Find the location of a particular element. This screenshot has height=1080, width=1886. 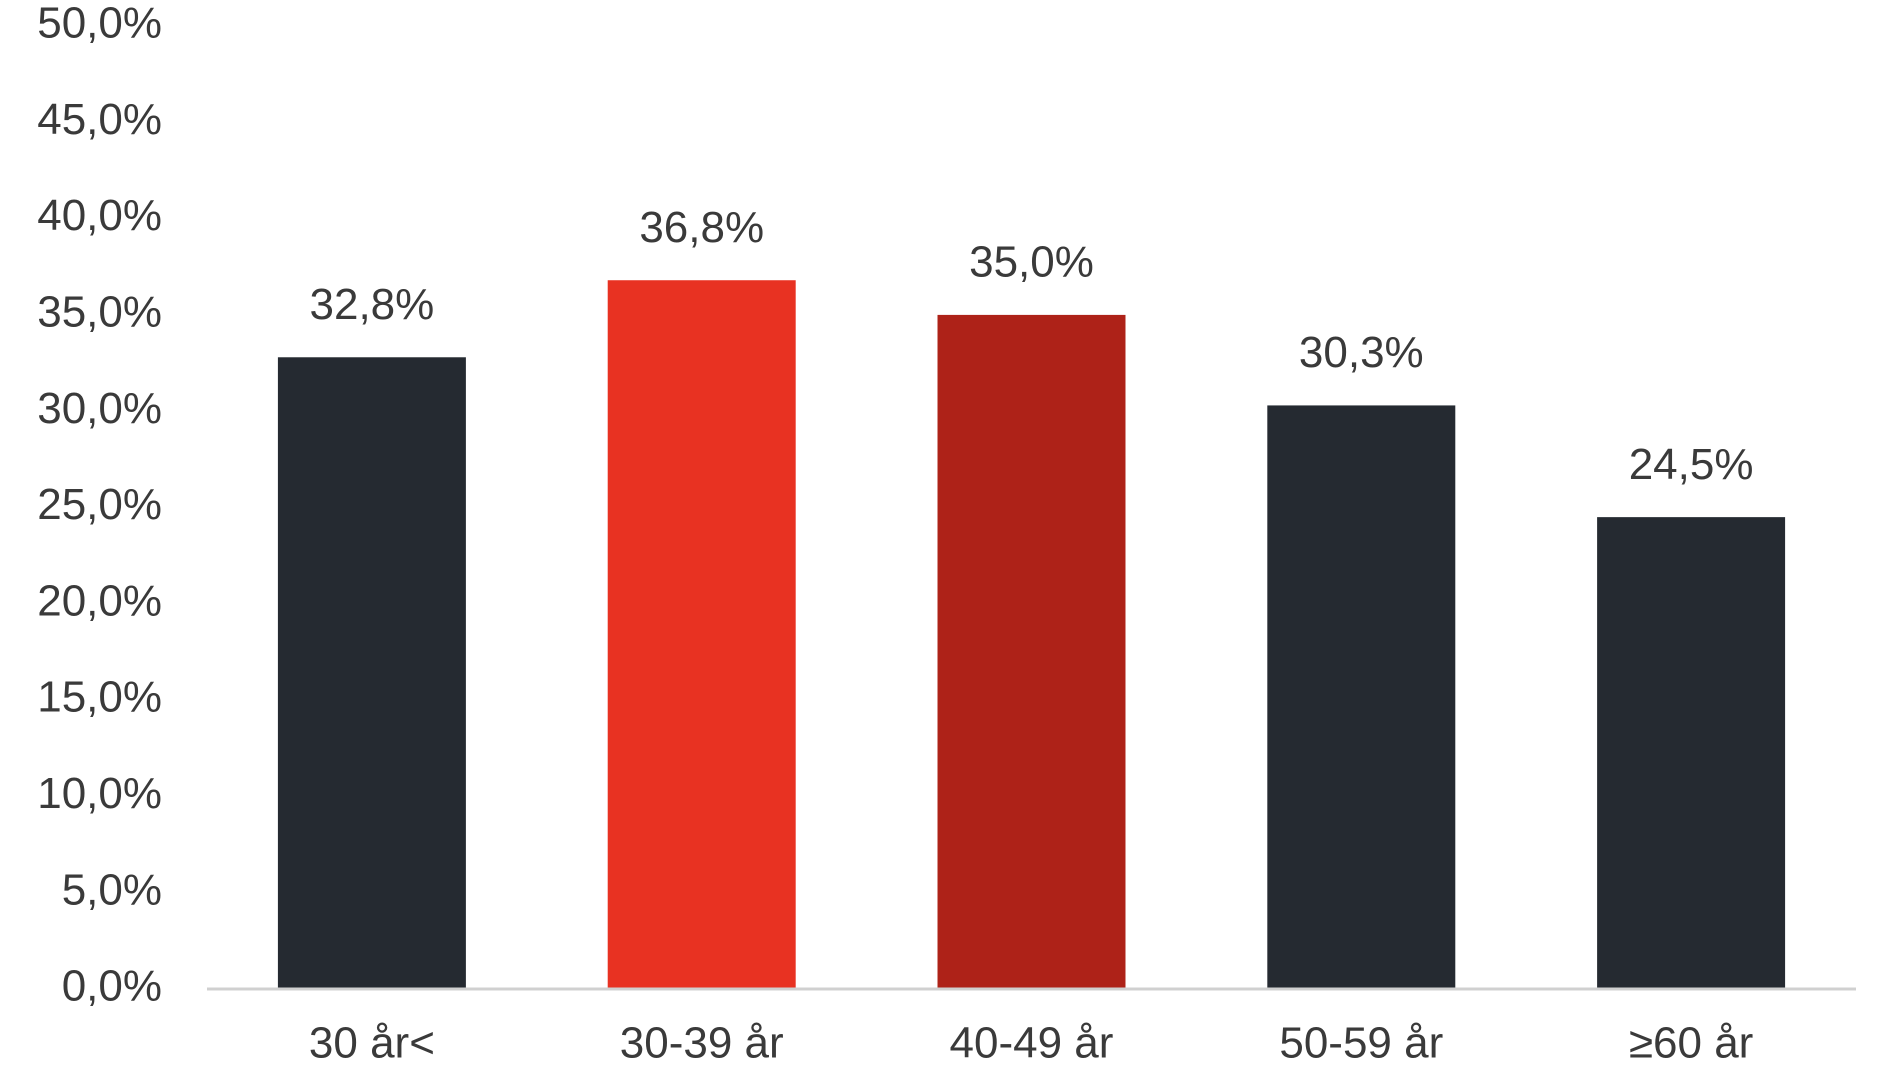

value-label: 32,8% is located at coordinates (372, 304).